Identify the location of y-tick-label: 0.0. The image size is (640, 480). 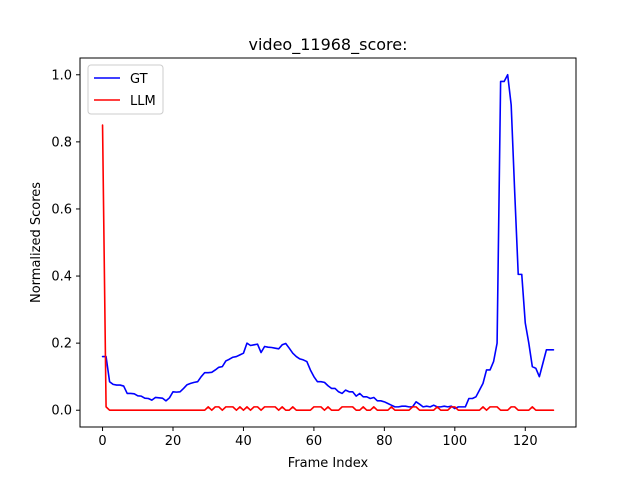
(61, 411).